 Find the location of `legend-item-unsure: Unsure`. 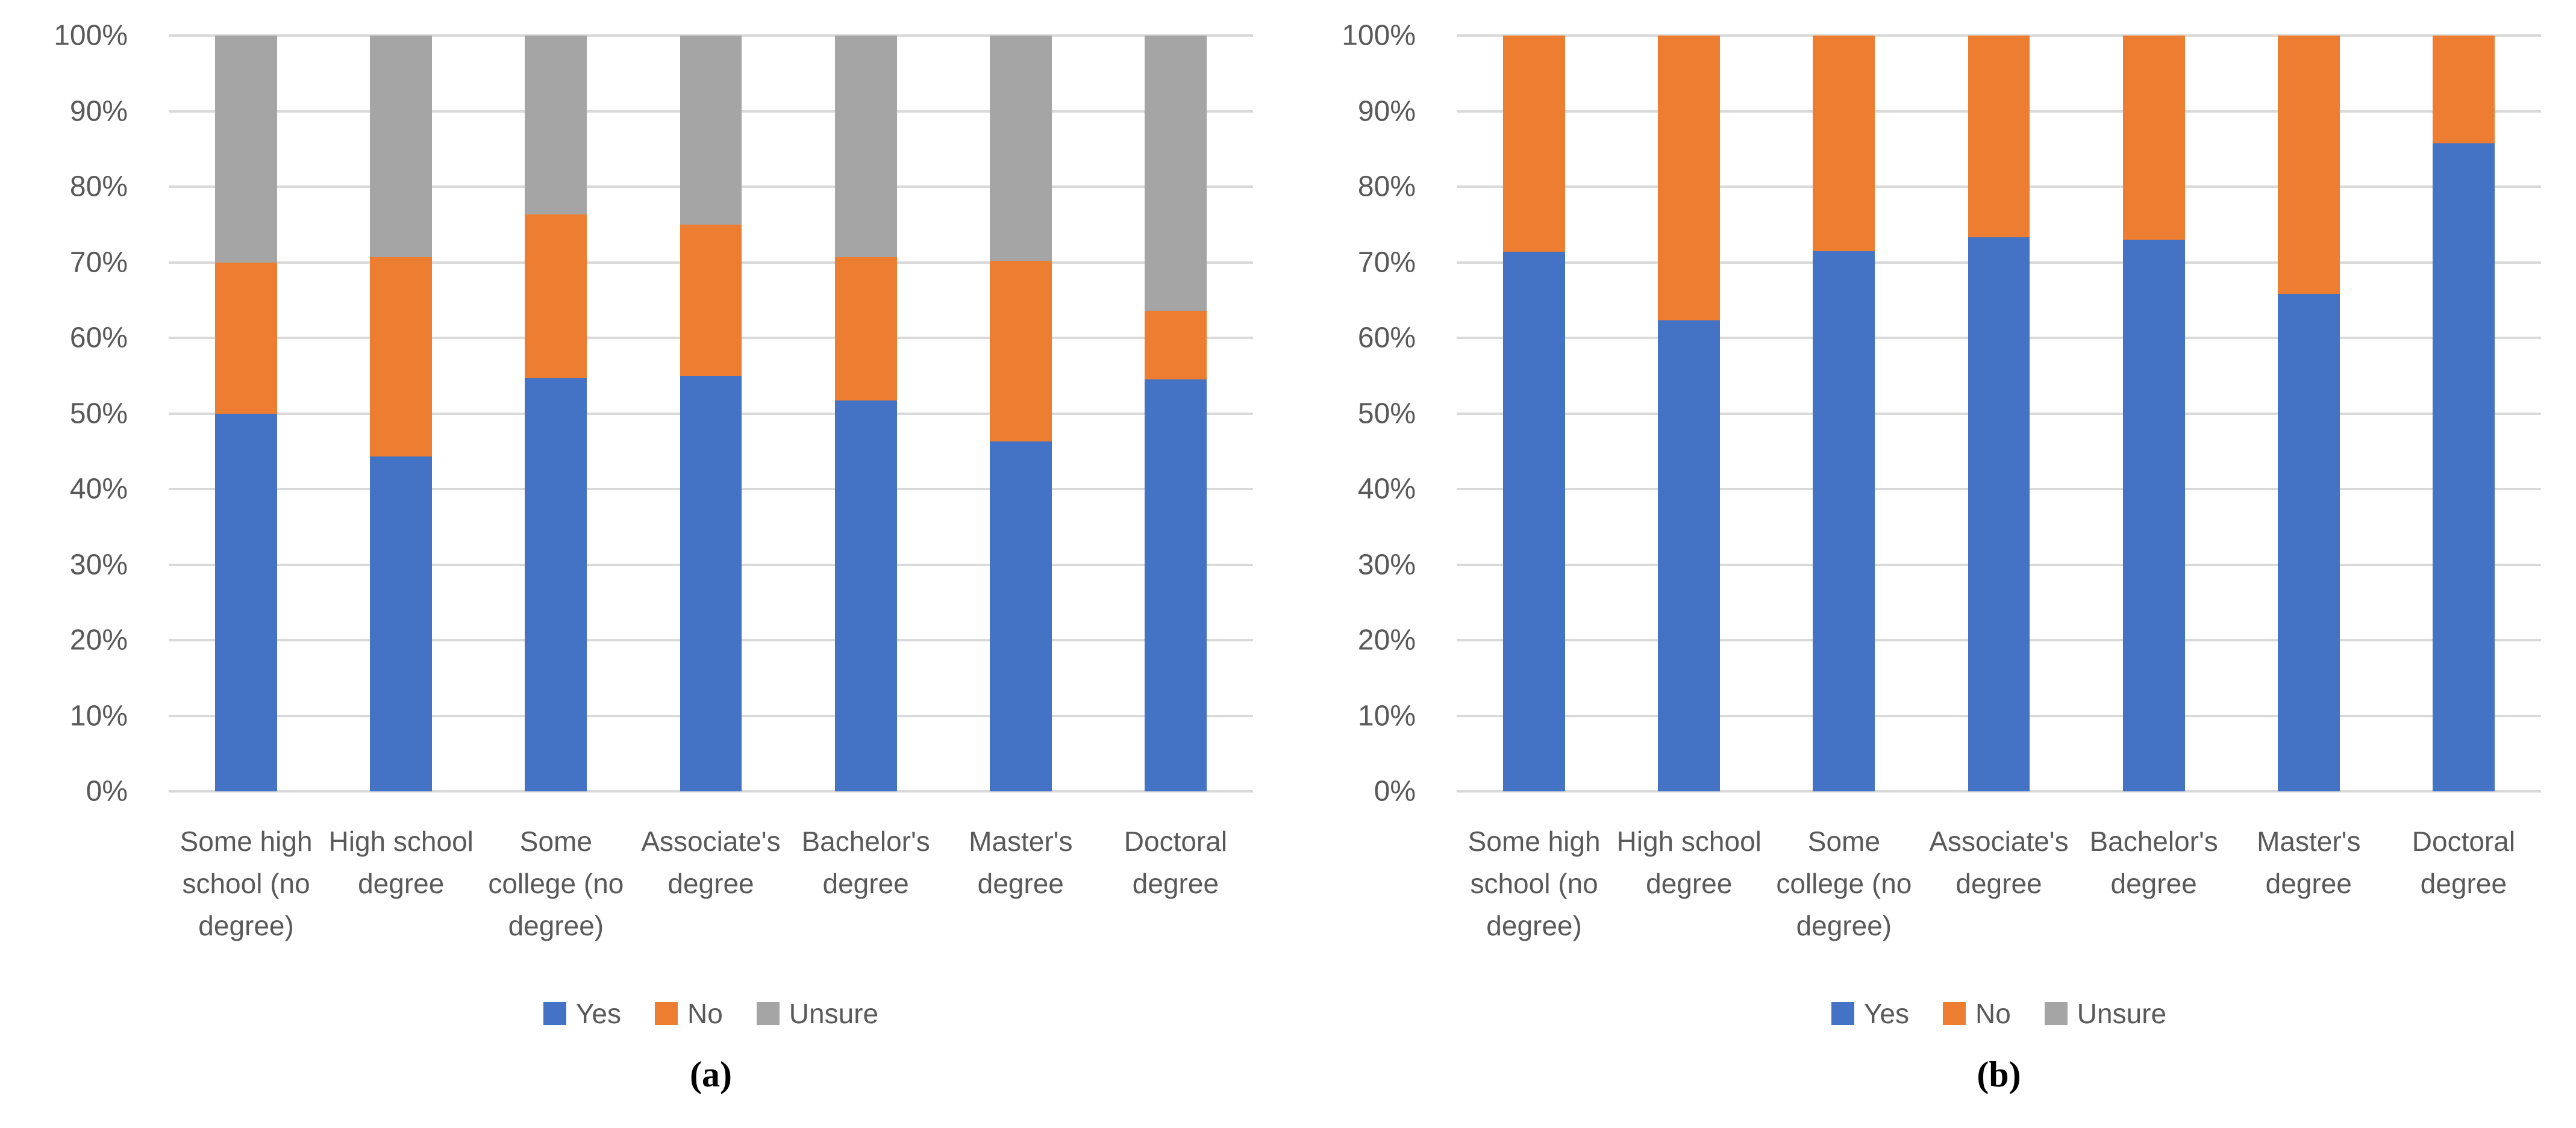

legend-item-unsure: Unsure is located at coordinates (2105, 1013).